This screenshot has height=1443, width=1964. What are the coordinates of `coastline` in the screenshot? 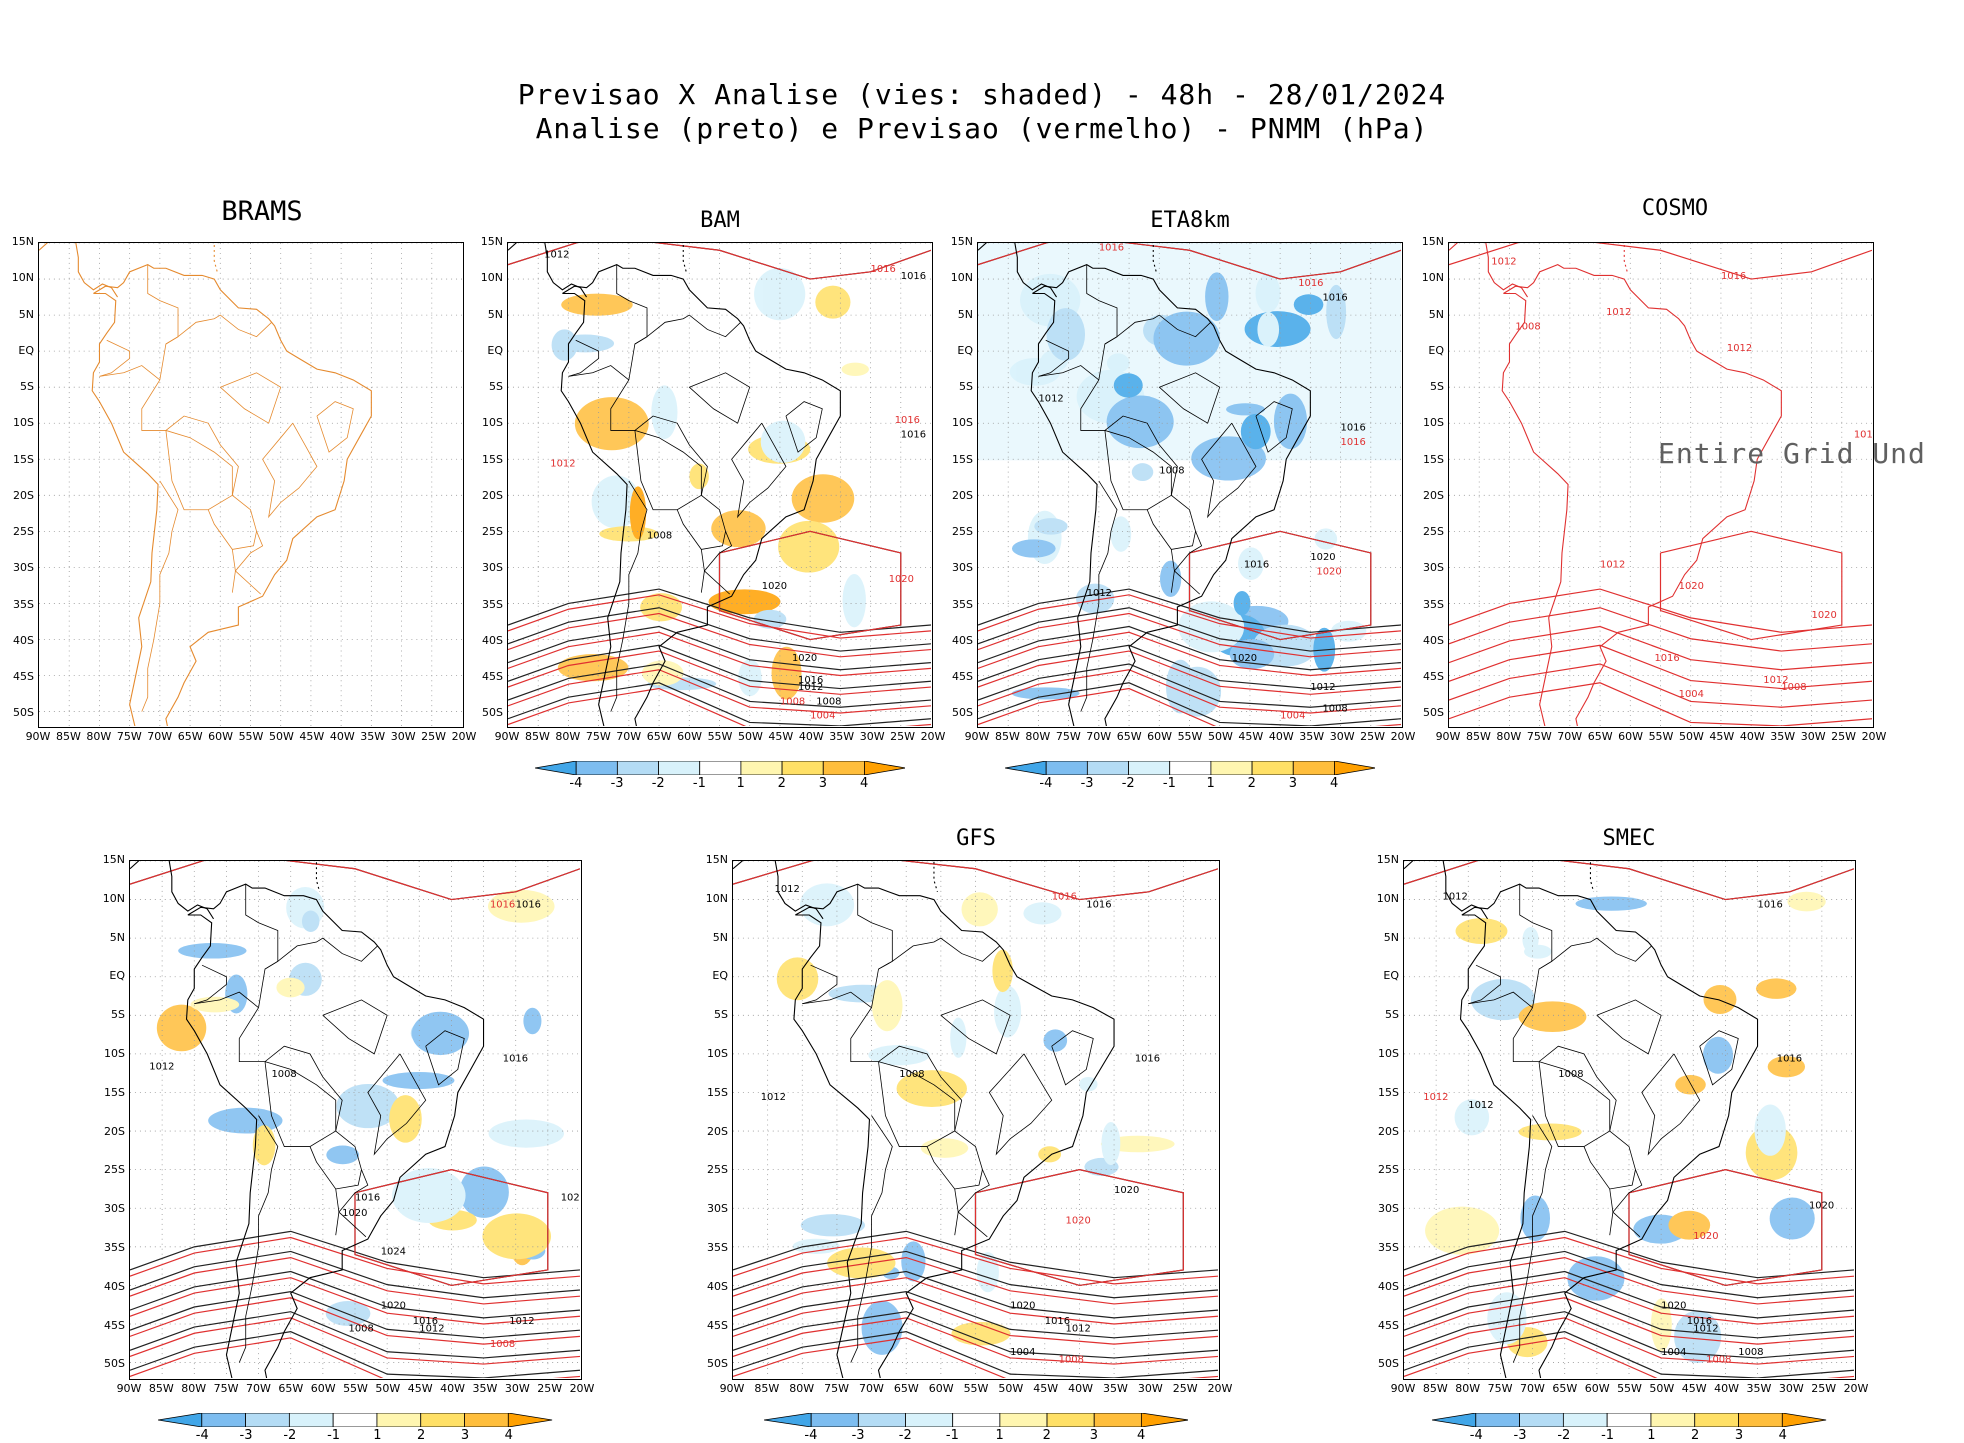 It's located at (205, 484).